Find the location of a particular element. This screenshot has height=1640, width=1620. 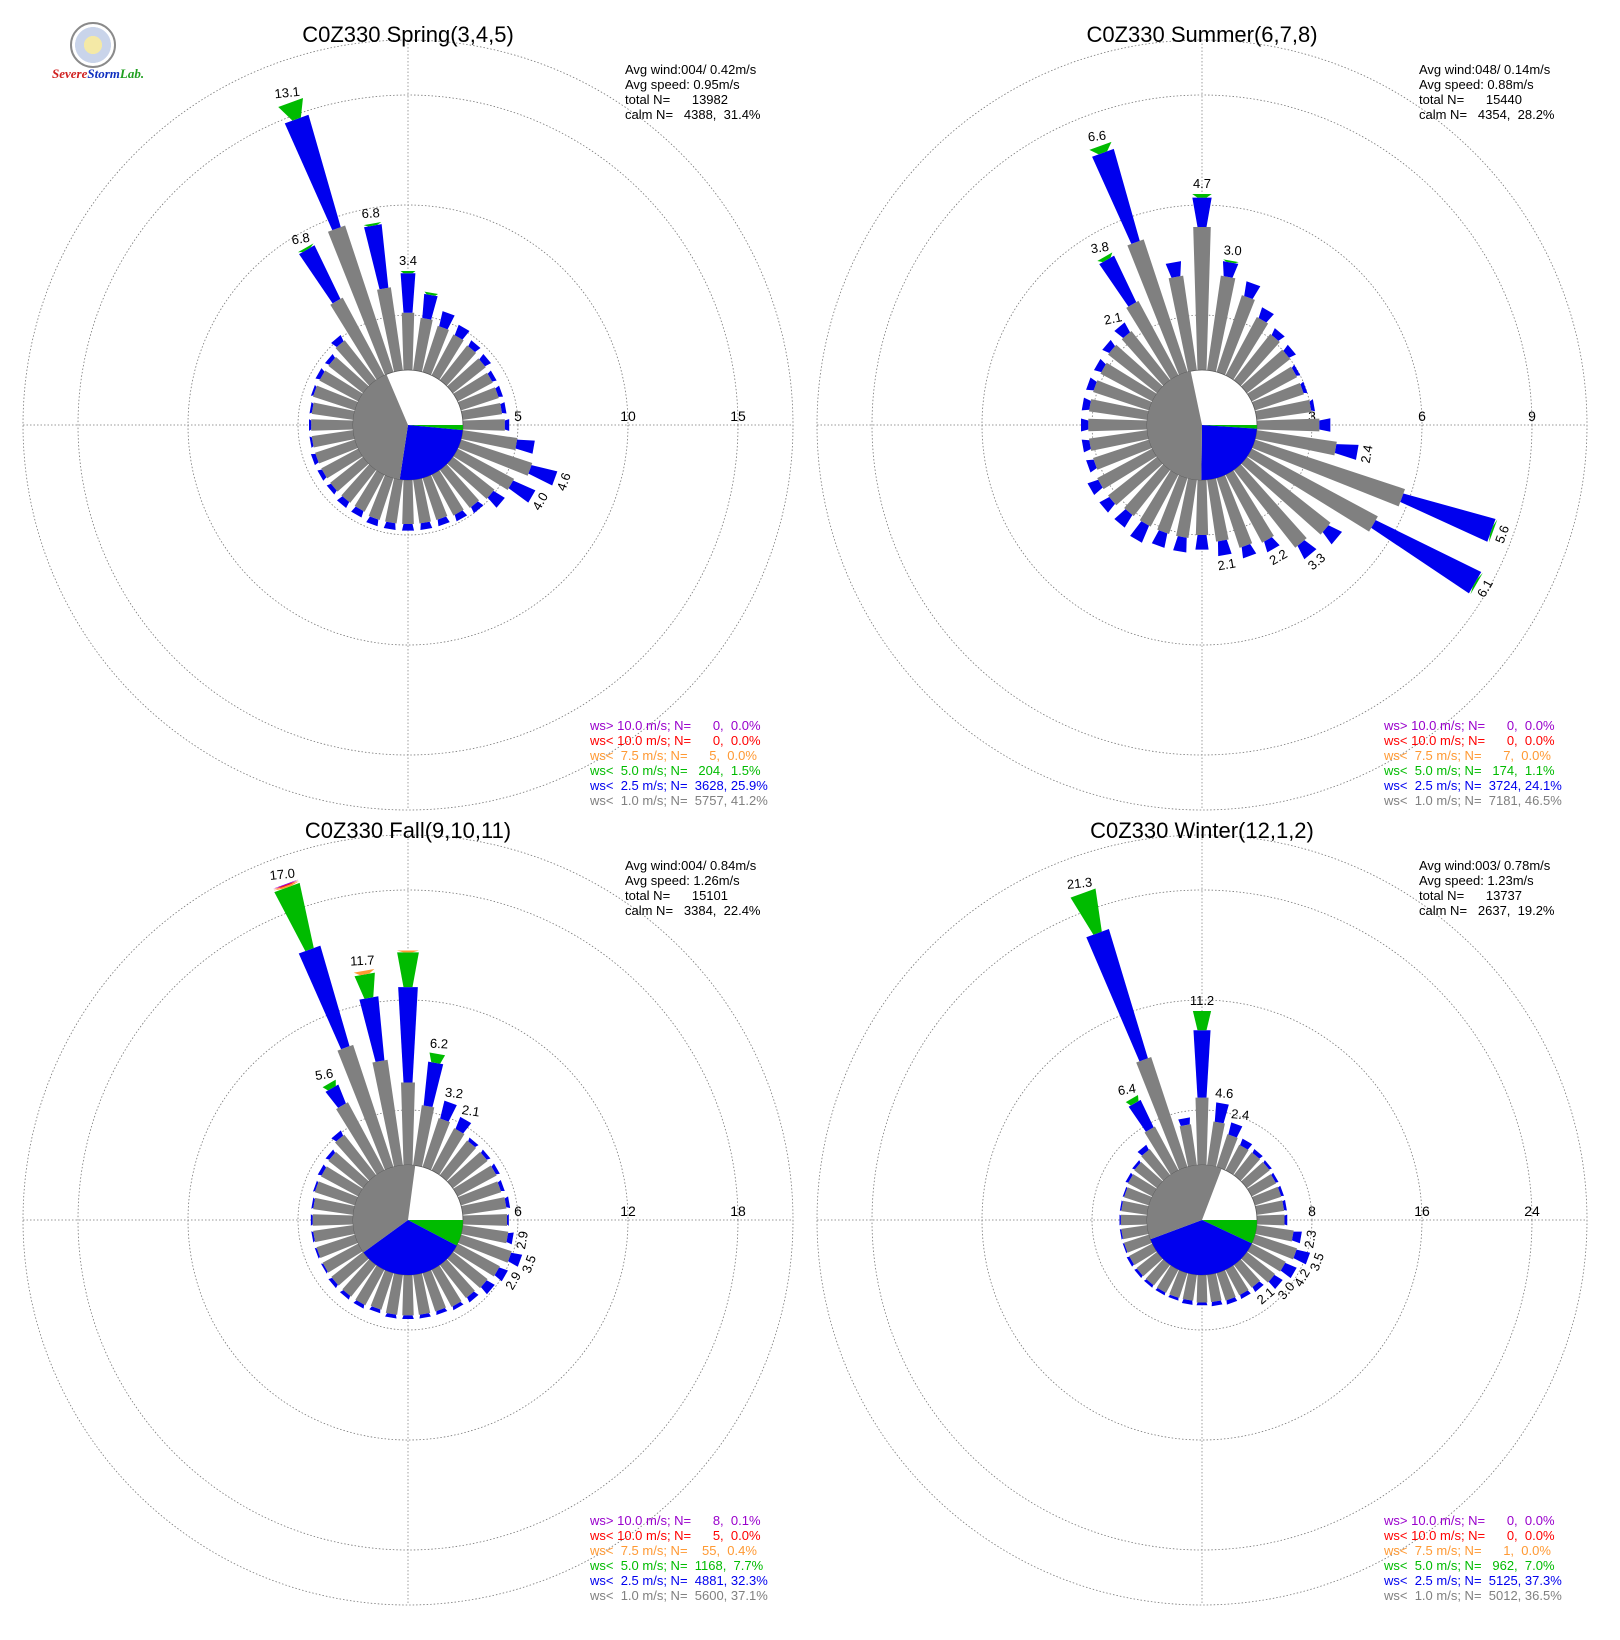

ring-label: 16 is located at coordinates (1422, 1211).